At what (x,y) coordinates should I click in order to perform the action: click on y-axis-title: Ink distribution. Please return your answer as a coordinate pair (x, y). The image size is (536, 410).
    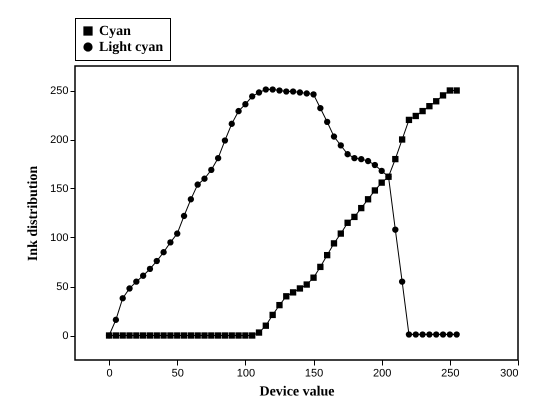
    Looking at the image, I should click on (34, 214).